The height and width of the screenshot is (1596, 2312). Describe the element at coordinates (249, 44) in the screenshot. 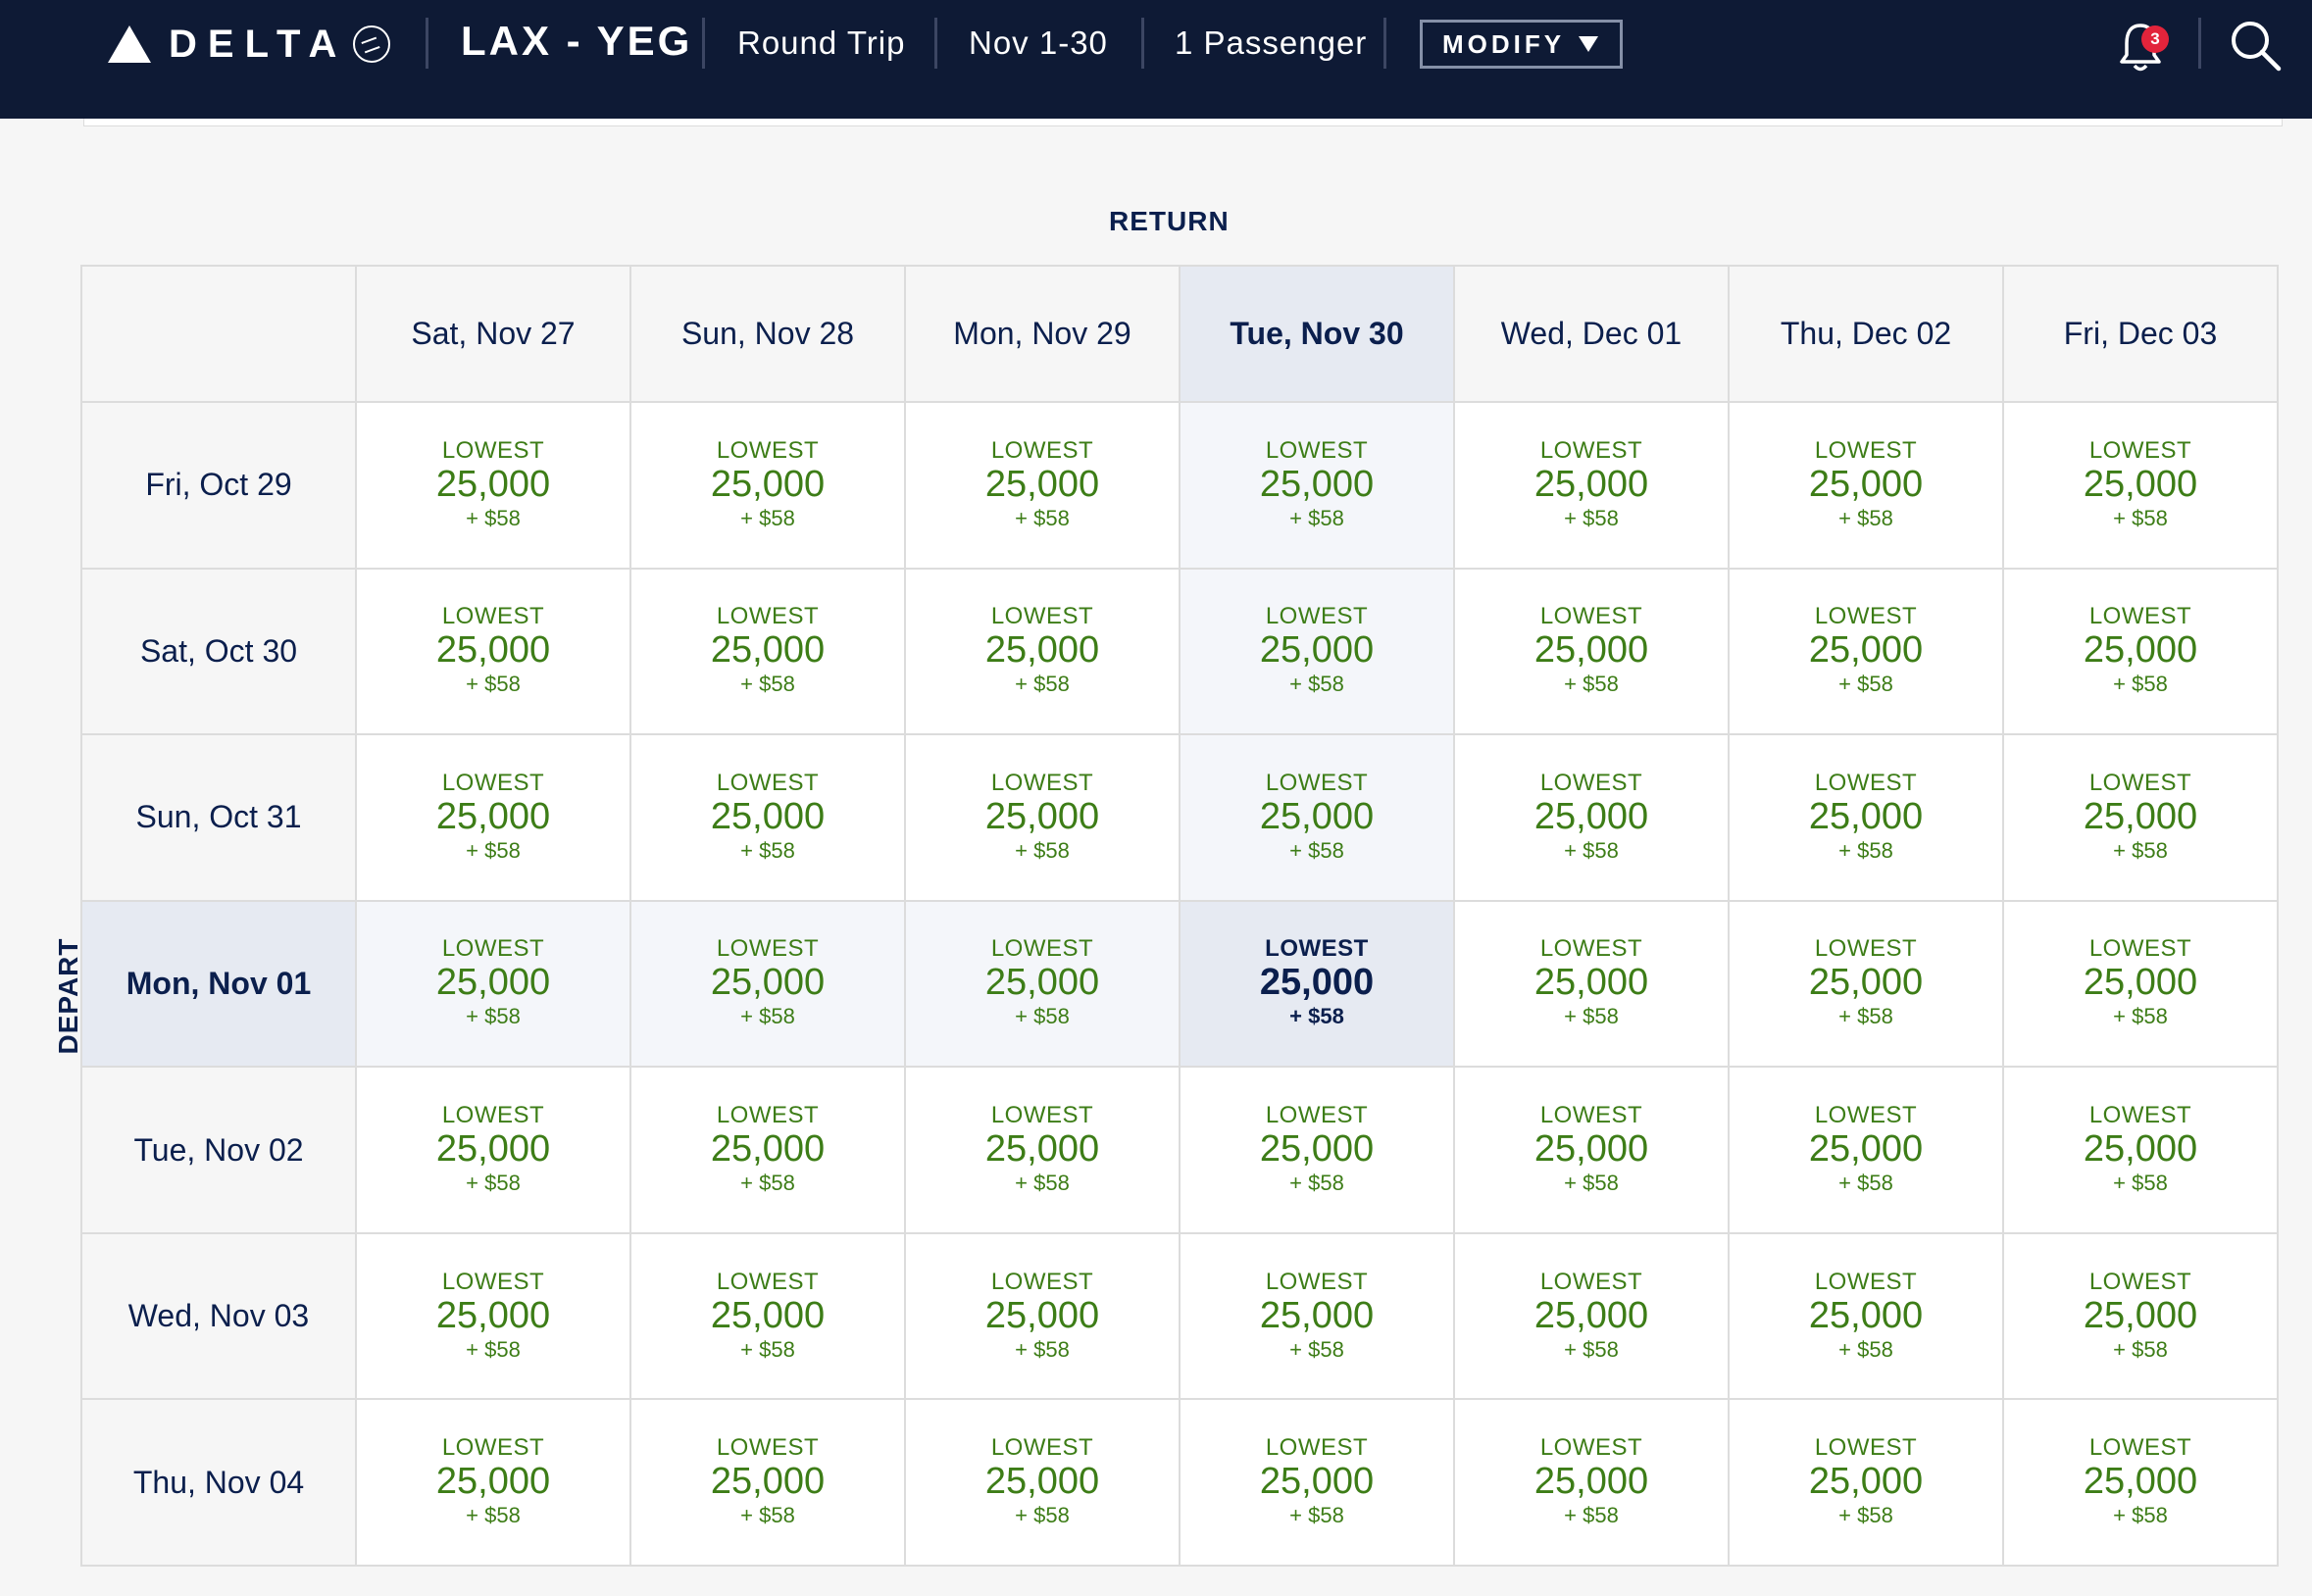

I see `delta-logo: DELTA` at that location.